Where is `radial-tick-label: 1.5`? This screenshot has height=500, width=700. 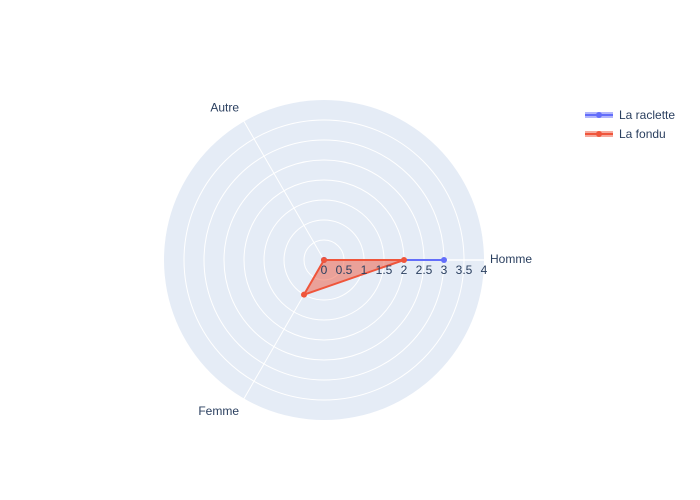 radial-tick-label: 1.5 is located at coordinates (384, 270).